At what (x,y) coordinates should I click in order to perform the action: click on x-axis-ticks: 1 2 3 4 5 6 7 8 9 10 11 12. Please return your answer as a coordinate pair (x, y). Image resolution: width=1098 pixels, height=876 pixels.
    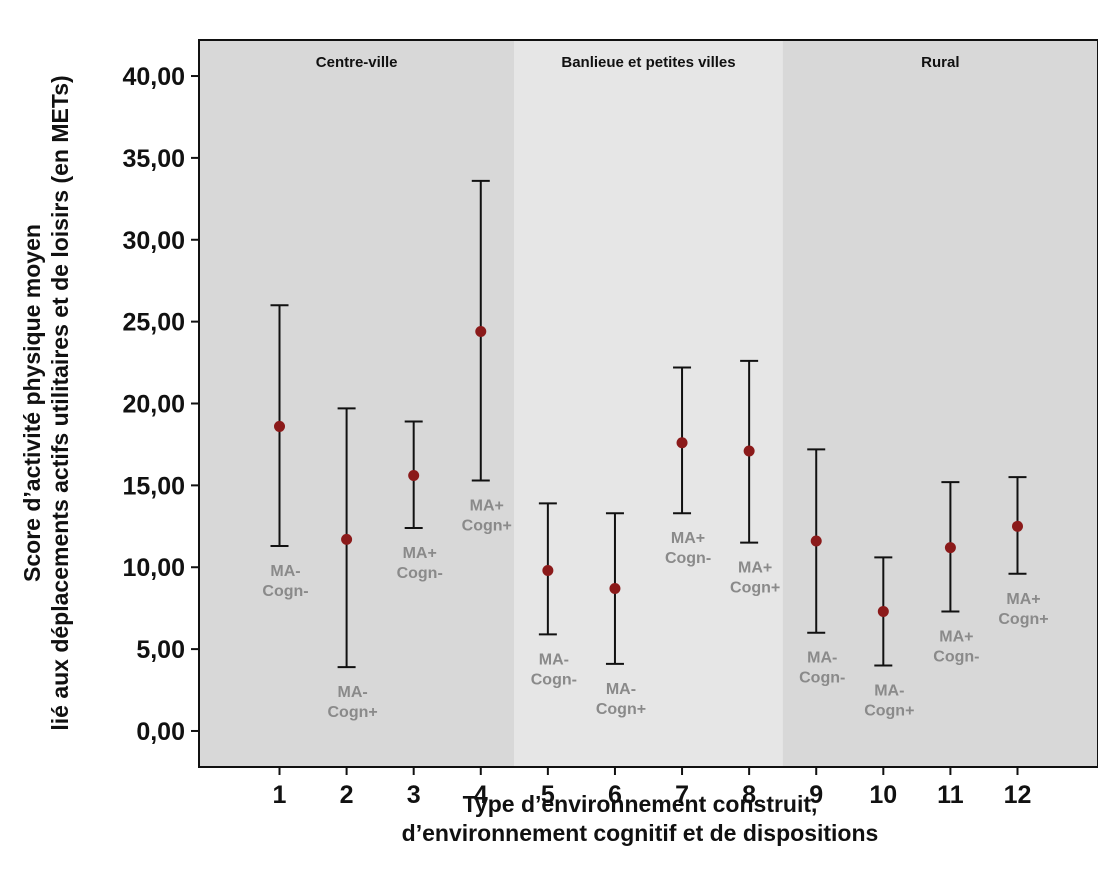
    Looking at the image, I should click on (652, 788).